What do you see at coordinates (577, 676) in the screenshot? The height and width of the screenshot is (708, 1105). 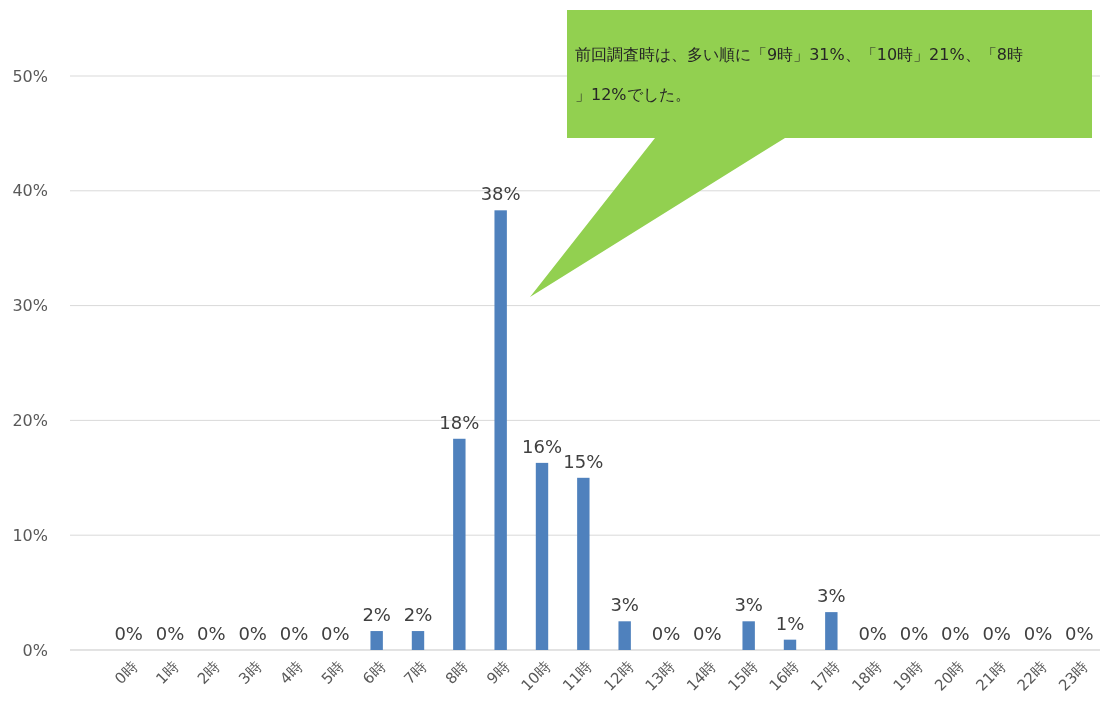 I see `x-tick-label: 11時` at bounding box center [577, 676].